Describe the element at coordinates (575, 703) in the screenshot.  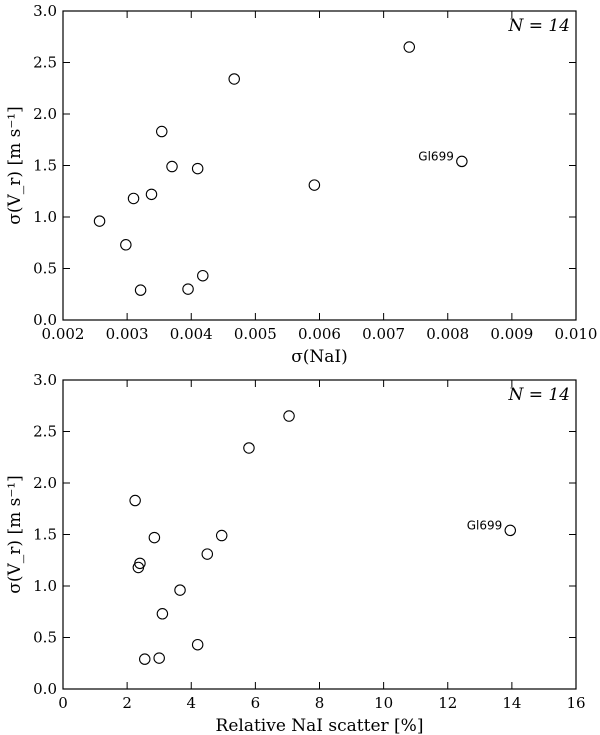
I see `x-tick-label: 16` at that location.